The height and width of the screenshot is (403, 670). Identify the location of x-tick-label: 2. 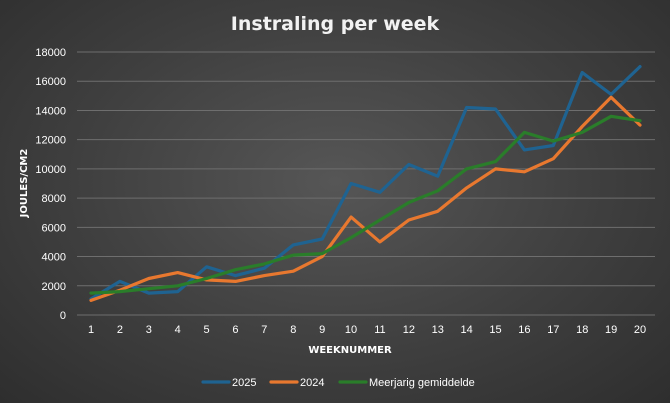
(120, 330).